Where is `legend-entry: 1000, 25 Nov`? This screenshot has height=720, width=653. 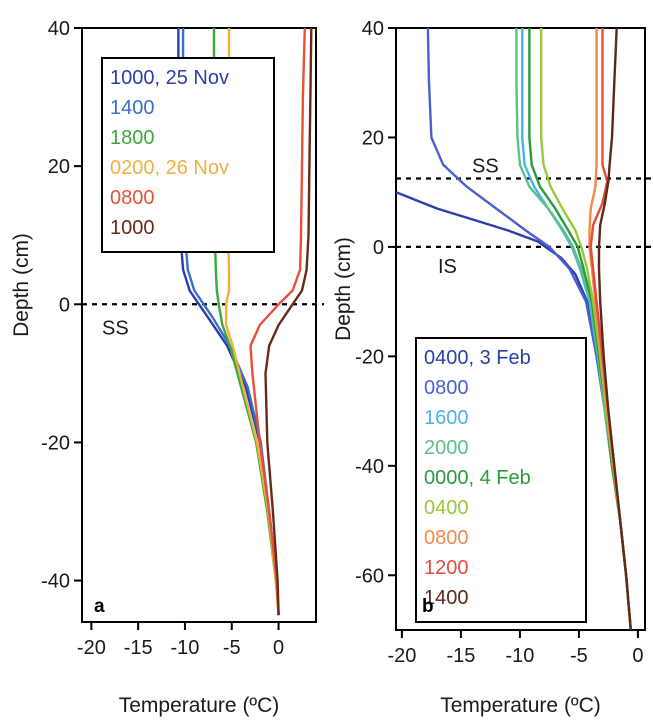
legend-entry: 1000, 25 Nov is located at coordinates (169, 78).